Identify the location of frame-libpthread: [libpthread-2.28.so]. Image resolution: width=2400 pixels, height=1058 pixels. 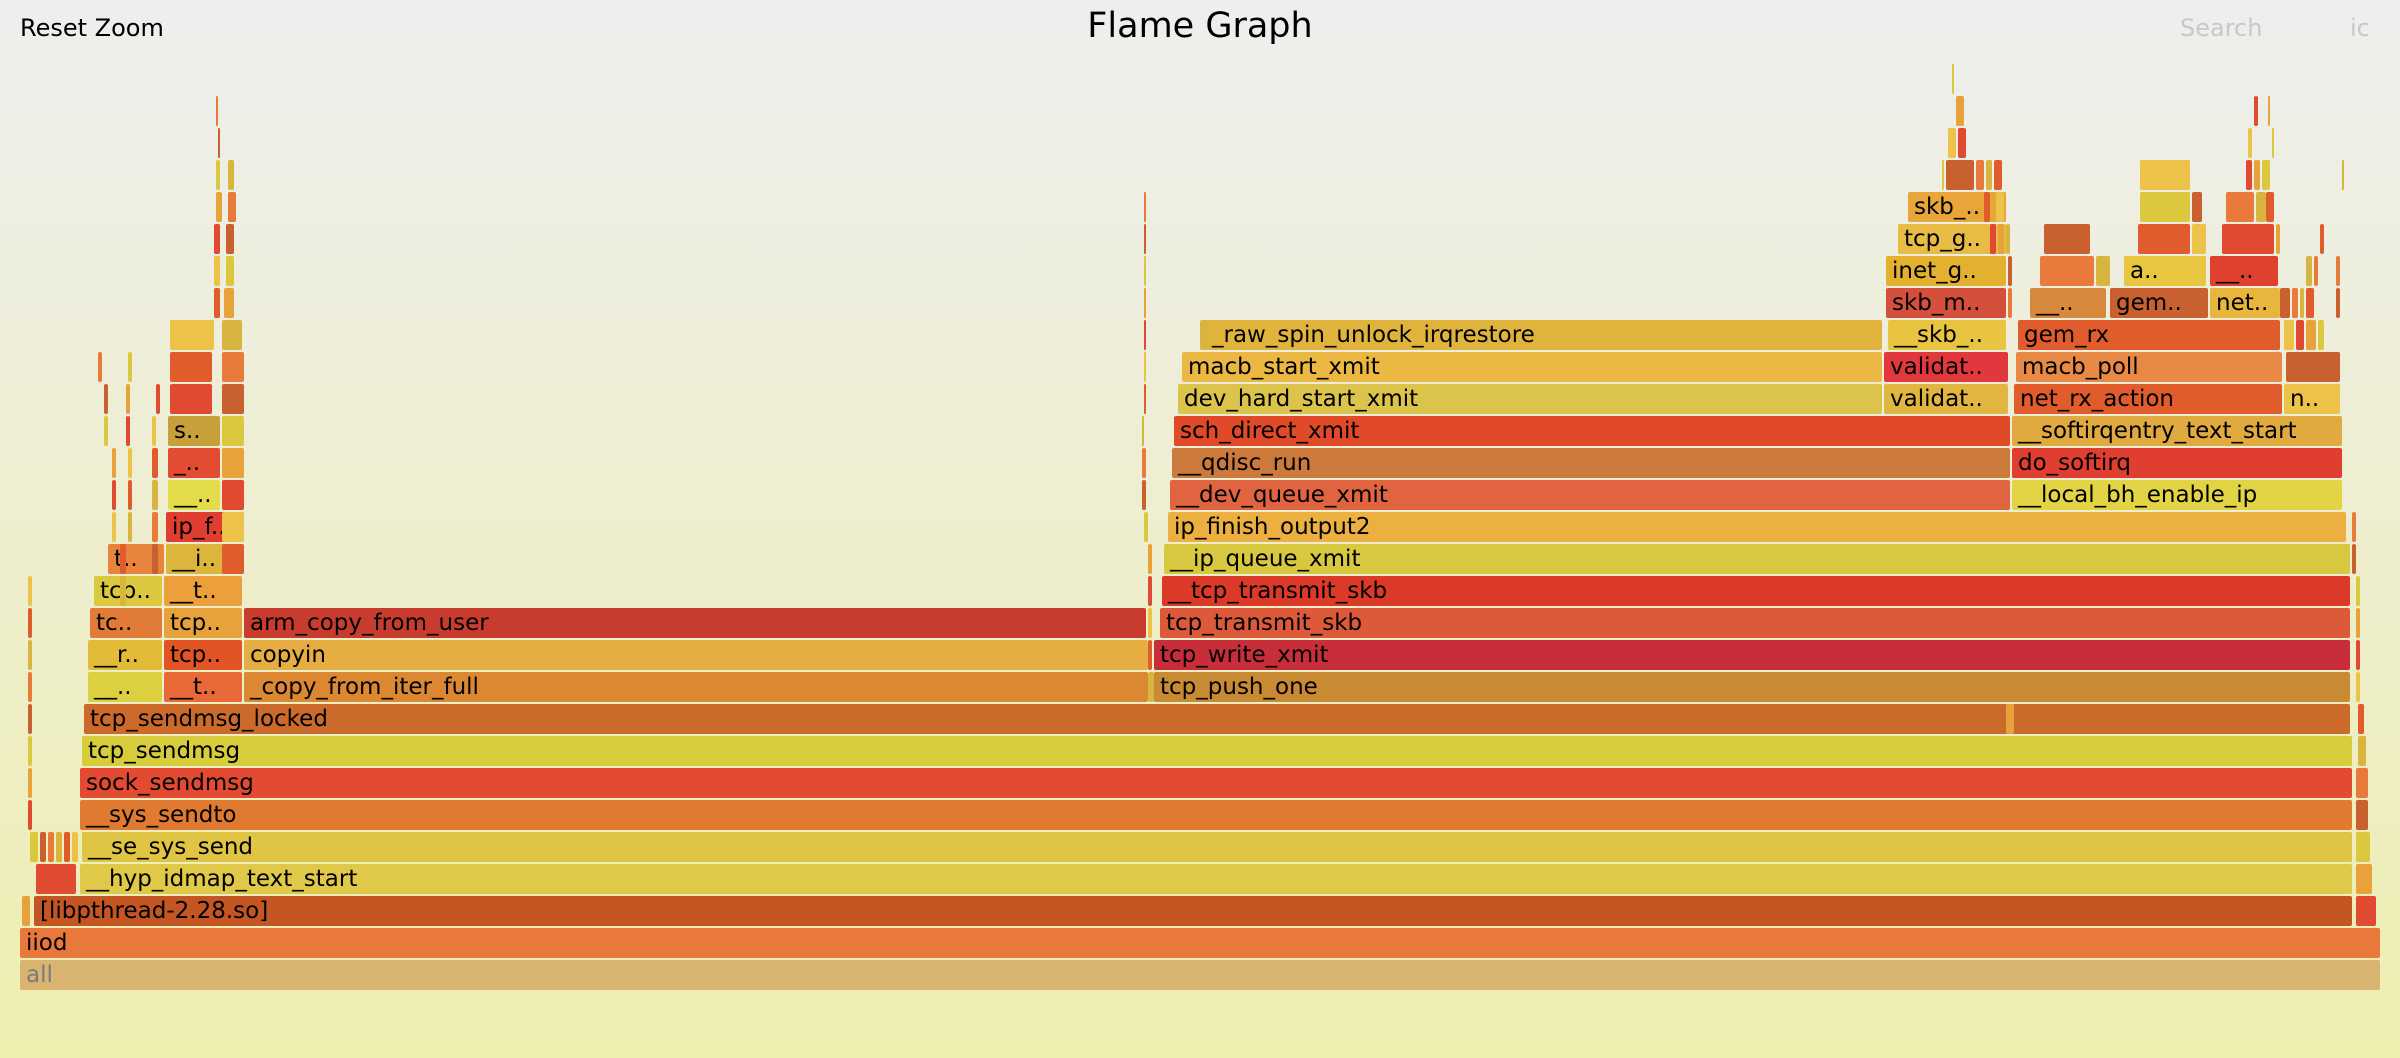
(1193, 911).